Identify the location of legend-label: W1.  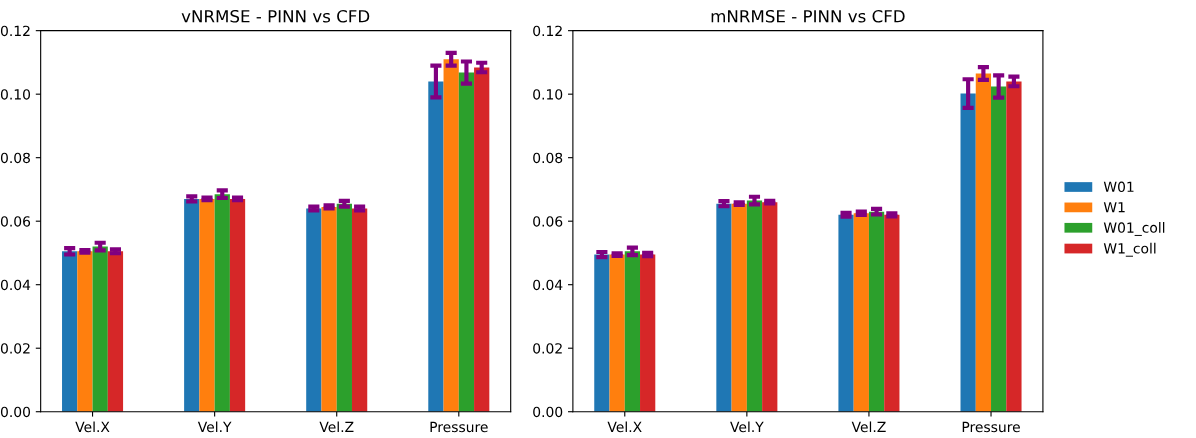
(1114, 207).